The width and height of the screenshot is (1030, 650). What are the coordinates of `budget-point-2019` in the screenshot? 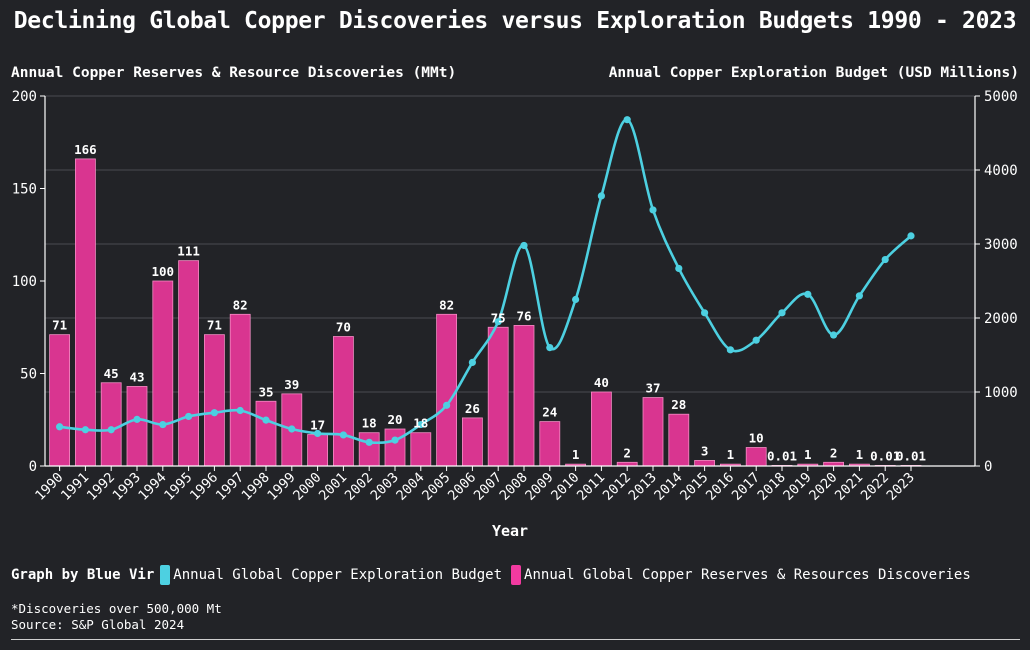 It's located at (808, 294).